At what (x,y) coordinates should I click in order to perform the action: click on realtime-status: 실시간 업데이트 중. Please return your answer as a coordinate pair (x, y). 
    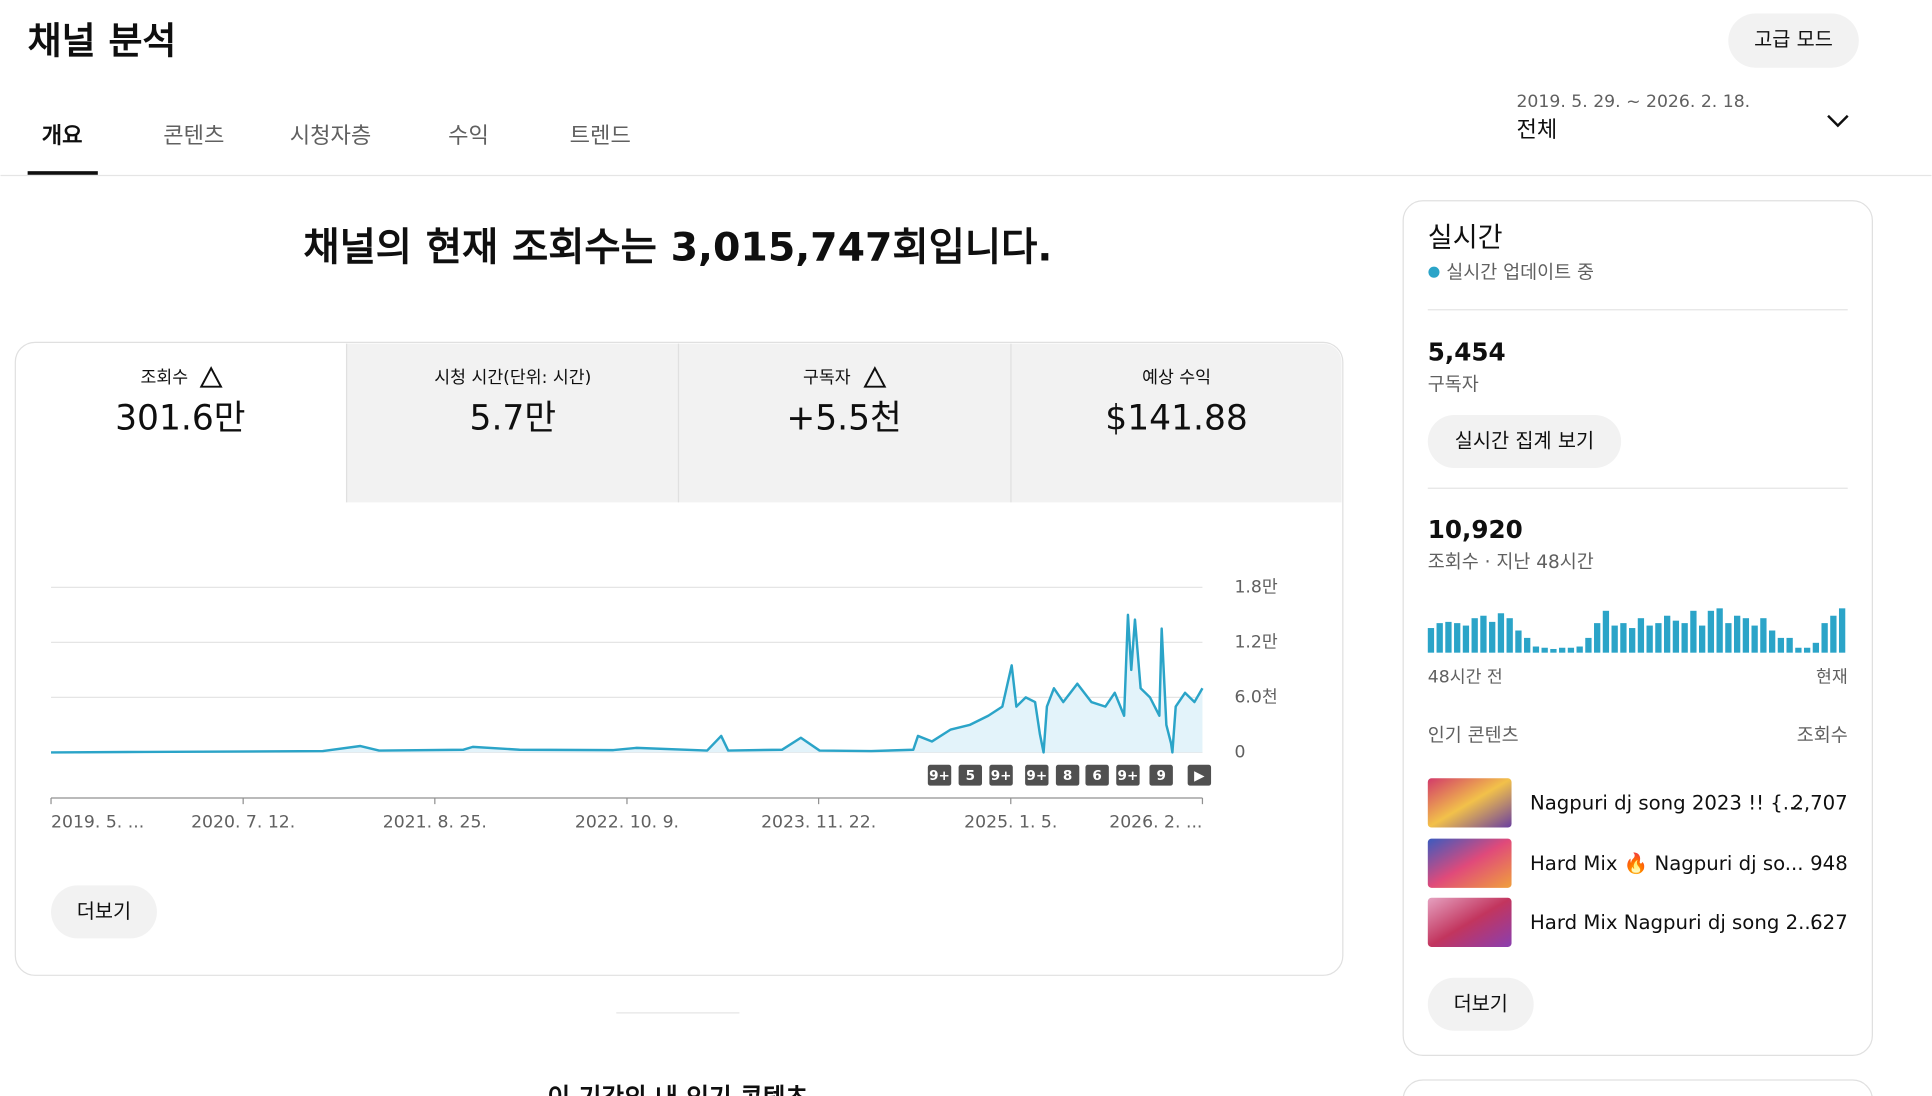
    Looking at the image, I should click on (1520, 272).